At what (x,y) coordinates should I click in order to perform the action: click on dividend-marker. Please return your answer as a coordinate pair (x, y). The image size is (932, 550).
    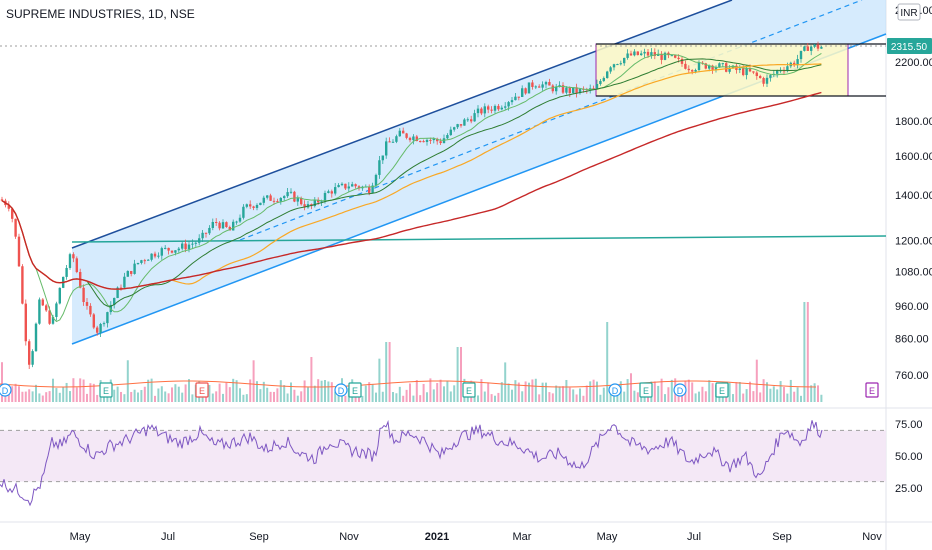
    Looking at the image, I should click on (680, 390).